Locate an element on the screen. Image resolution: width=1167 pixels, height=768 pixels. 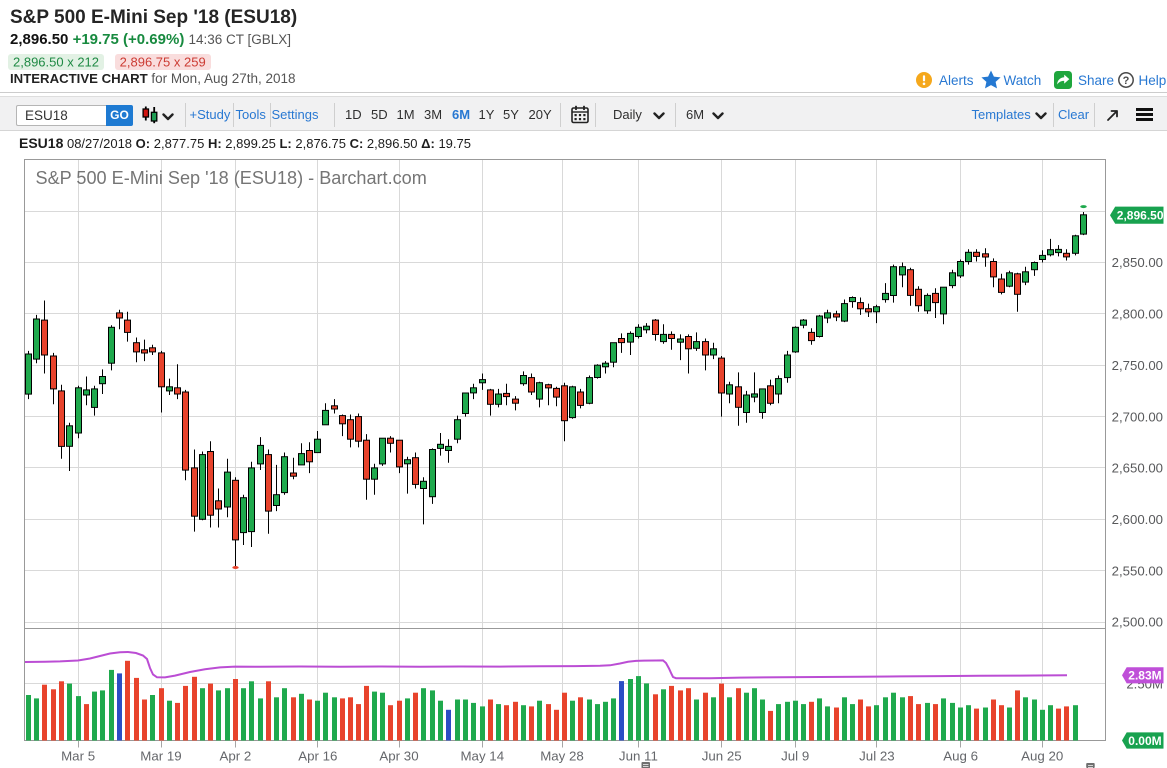
svg-text: Mar 5 is located at coordinates (78, 756).